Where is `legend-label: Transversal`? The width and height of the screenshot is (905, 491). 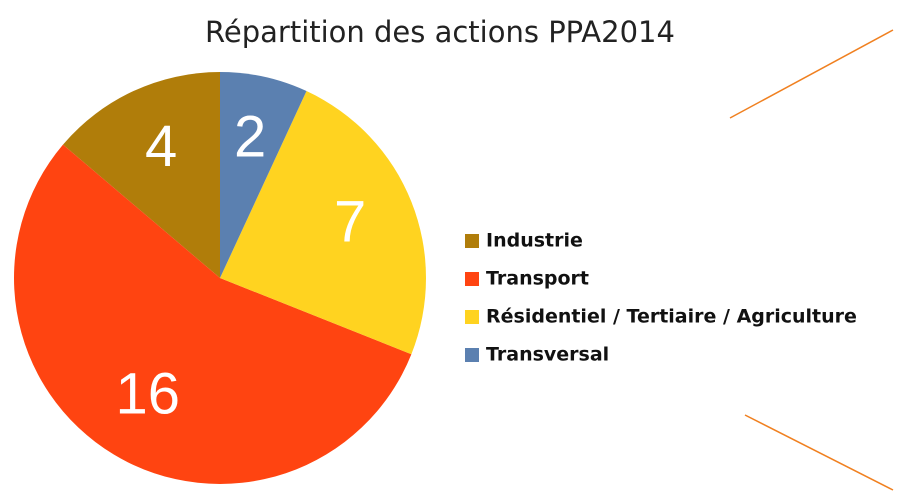
legend-label: Transversal is located at coordinates (547, 355).